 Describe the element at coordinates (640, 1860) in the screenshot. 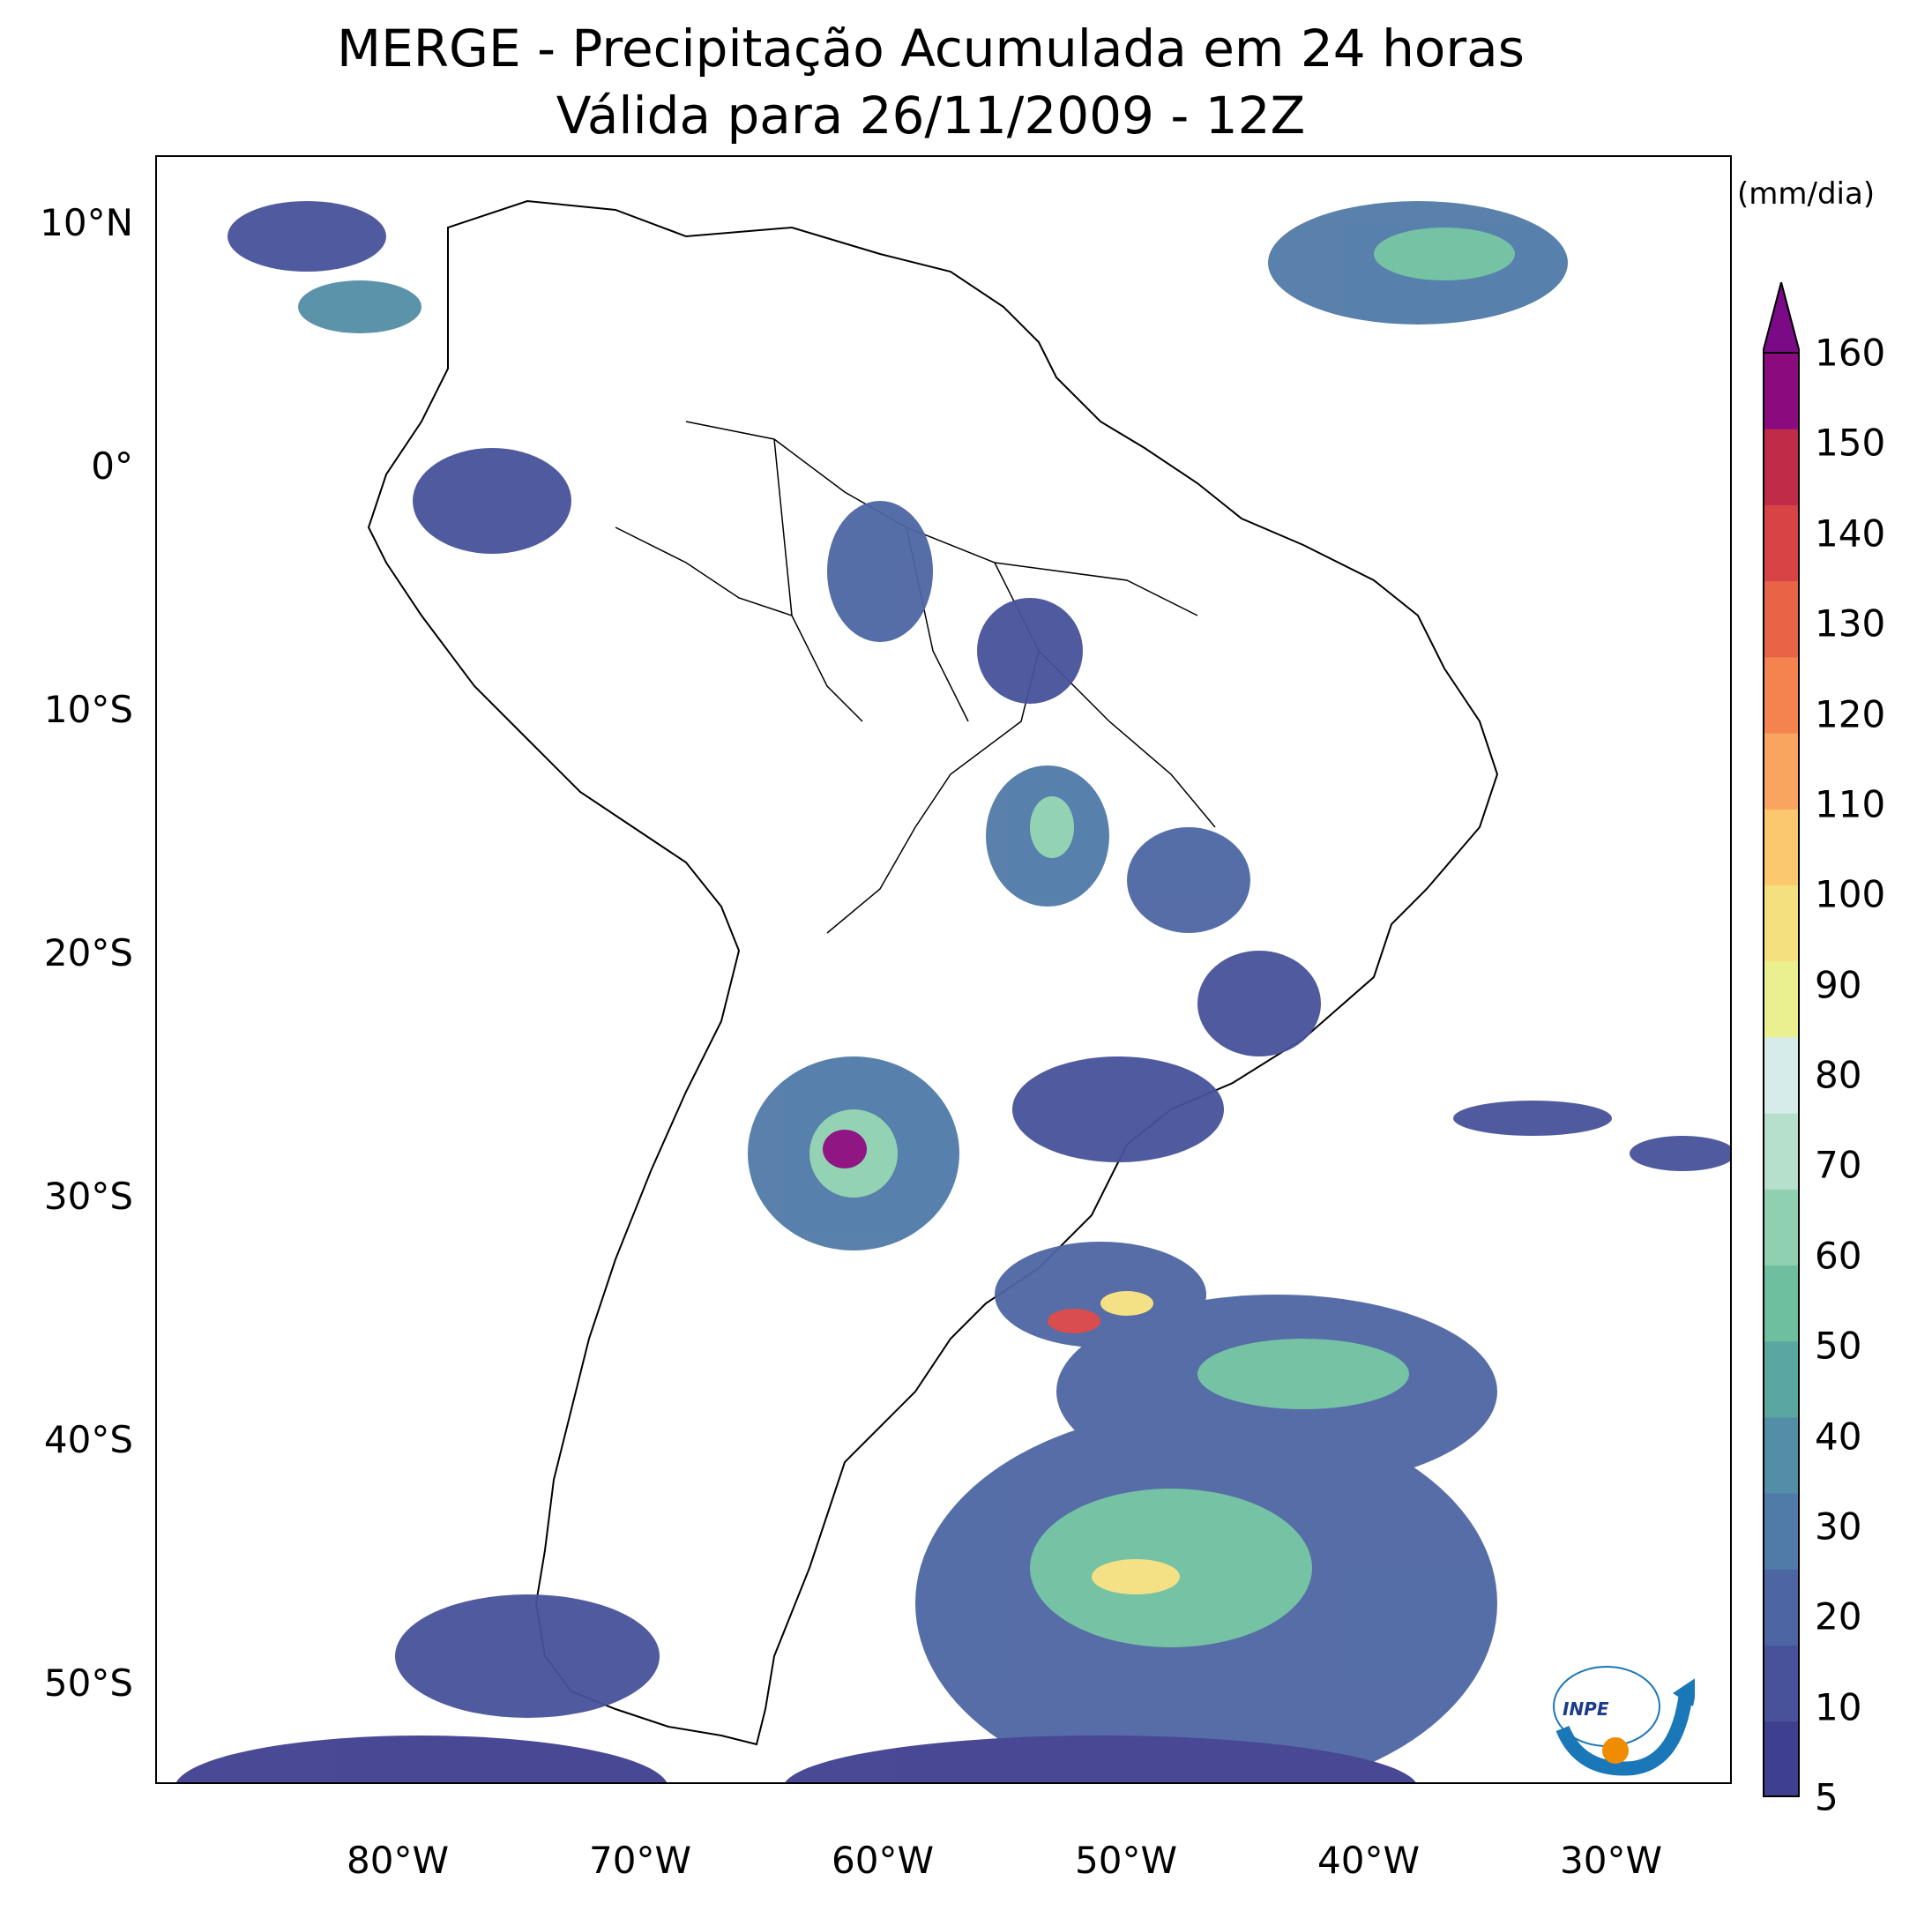

I see `lon-label-70w: 70°W` at that location.